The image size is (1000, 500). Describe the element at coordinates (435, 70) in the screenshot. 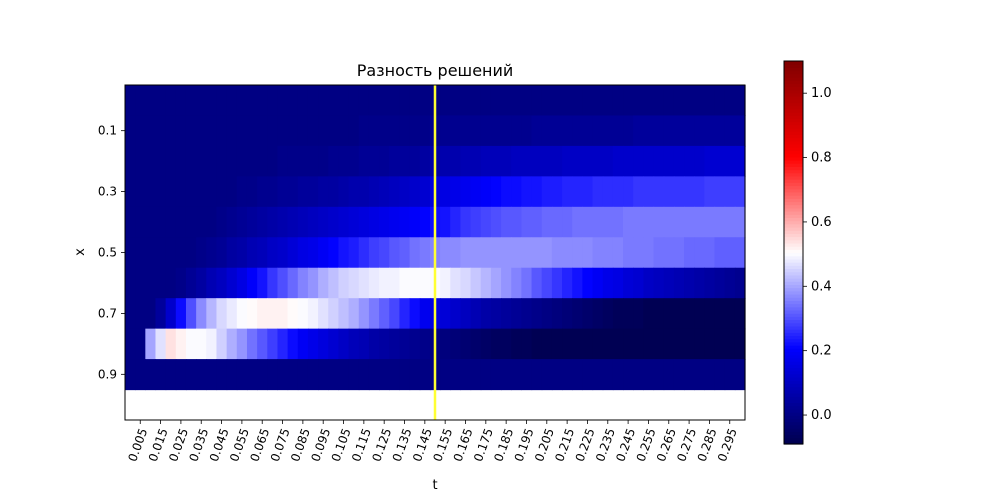

I see `chart-title: Разность решений` at that location.